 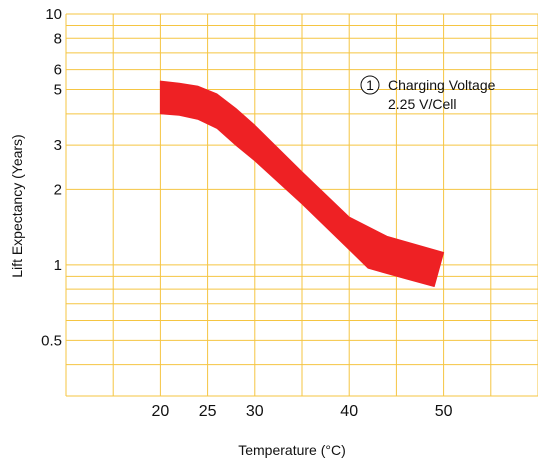 I want to click on x-tick-label: 30, so click(x=255, y=411).